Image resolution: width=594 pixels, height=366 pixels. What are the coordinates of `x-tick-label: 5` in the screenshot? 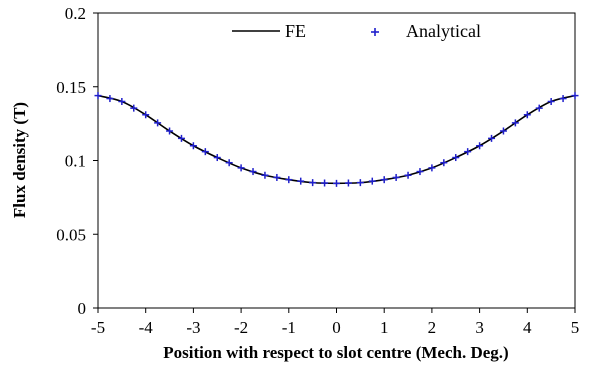 It's located at (575, 327).